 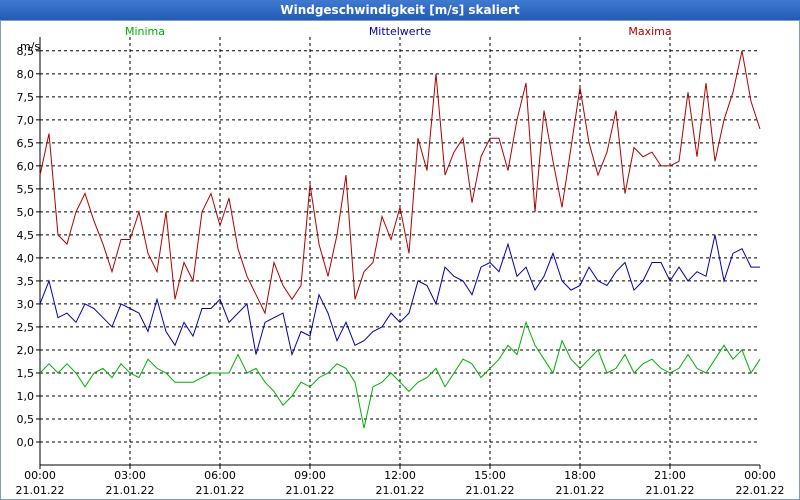 I want to click on y-tick-label: 3,5, so click(x=26, y=281).